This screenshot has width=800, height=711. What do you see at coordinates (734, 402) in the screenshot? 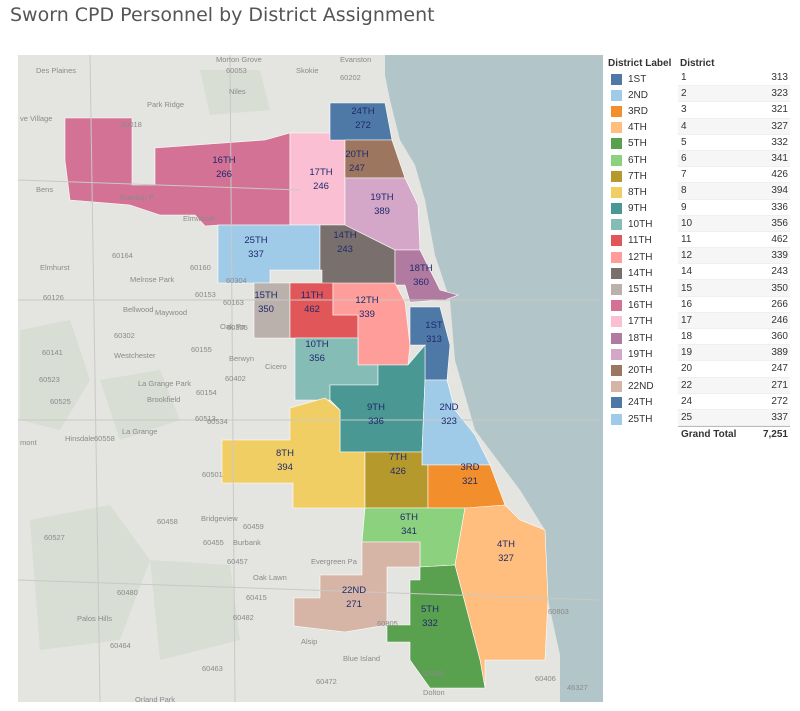
I see `table-row: 24 272` at bounding box center [734, 402].